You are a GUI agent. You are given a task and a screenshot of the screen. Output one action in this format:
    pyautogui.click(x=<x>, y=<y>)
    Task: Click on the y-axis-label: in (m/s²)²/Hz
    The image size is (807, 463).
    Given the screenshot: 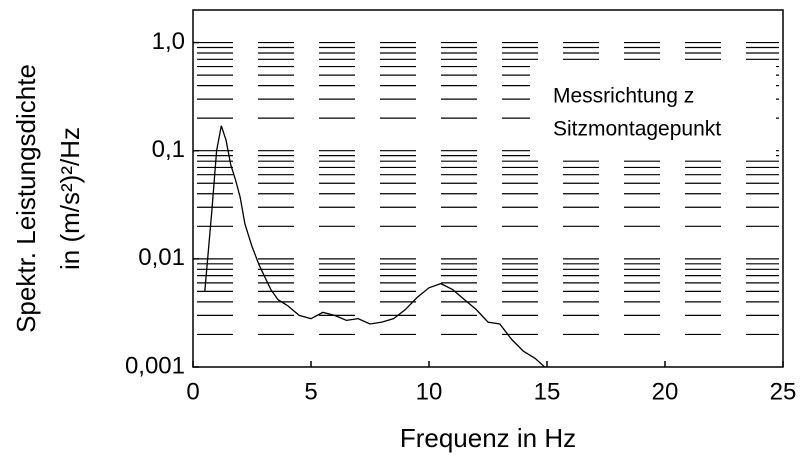 What is the action you would take?
    pyautogui.click(x=70, y=198)
    